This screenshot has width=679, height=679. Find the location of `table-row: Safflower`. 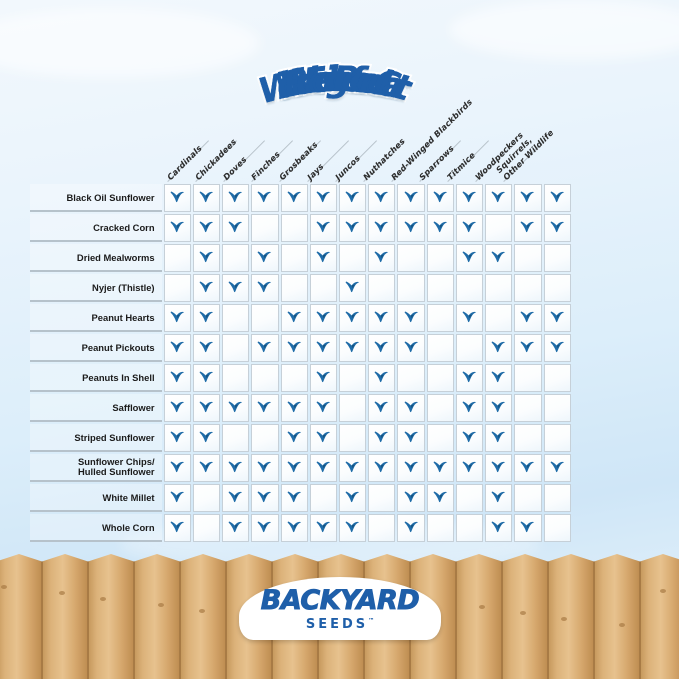

table-row: Safflower is located at coordinates (300, 408).